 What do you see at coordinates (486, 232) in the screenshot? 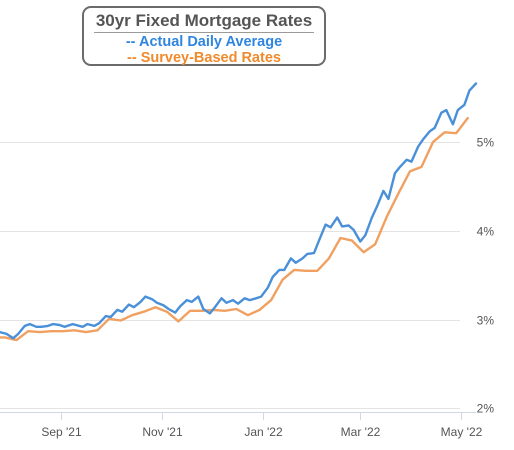
I see `y-tick-label-2: 4%` at bounding box center [486, 232].